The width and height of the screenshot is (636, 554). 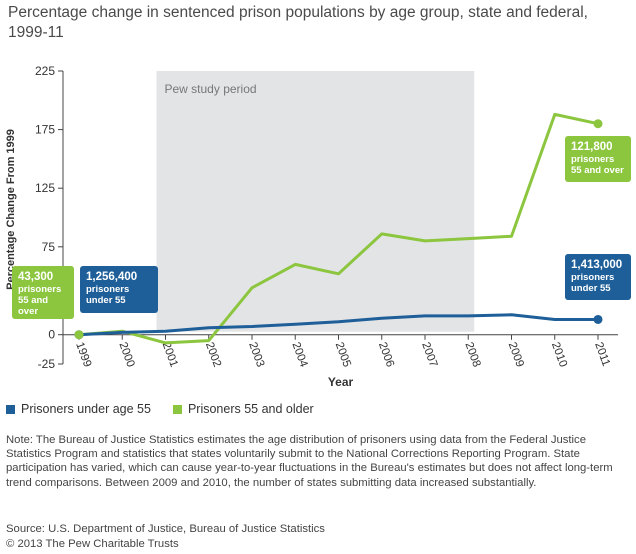 I want to click on callout-start-under-55-text: prisoners under 55, so click(x=108, y=295).